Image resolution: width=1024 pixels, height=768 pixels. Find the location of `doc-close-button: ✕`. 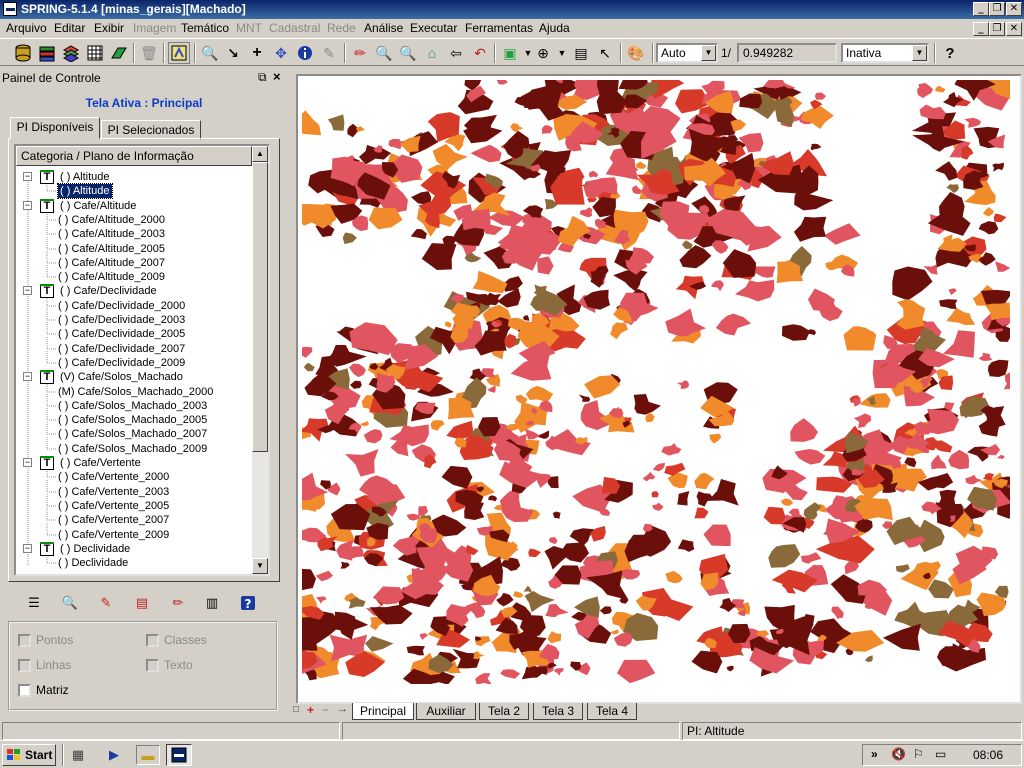

doc-close-button: ✕ is located at coordinates (1014, 29).